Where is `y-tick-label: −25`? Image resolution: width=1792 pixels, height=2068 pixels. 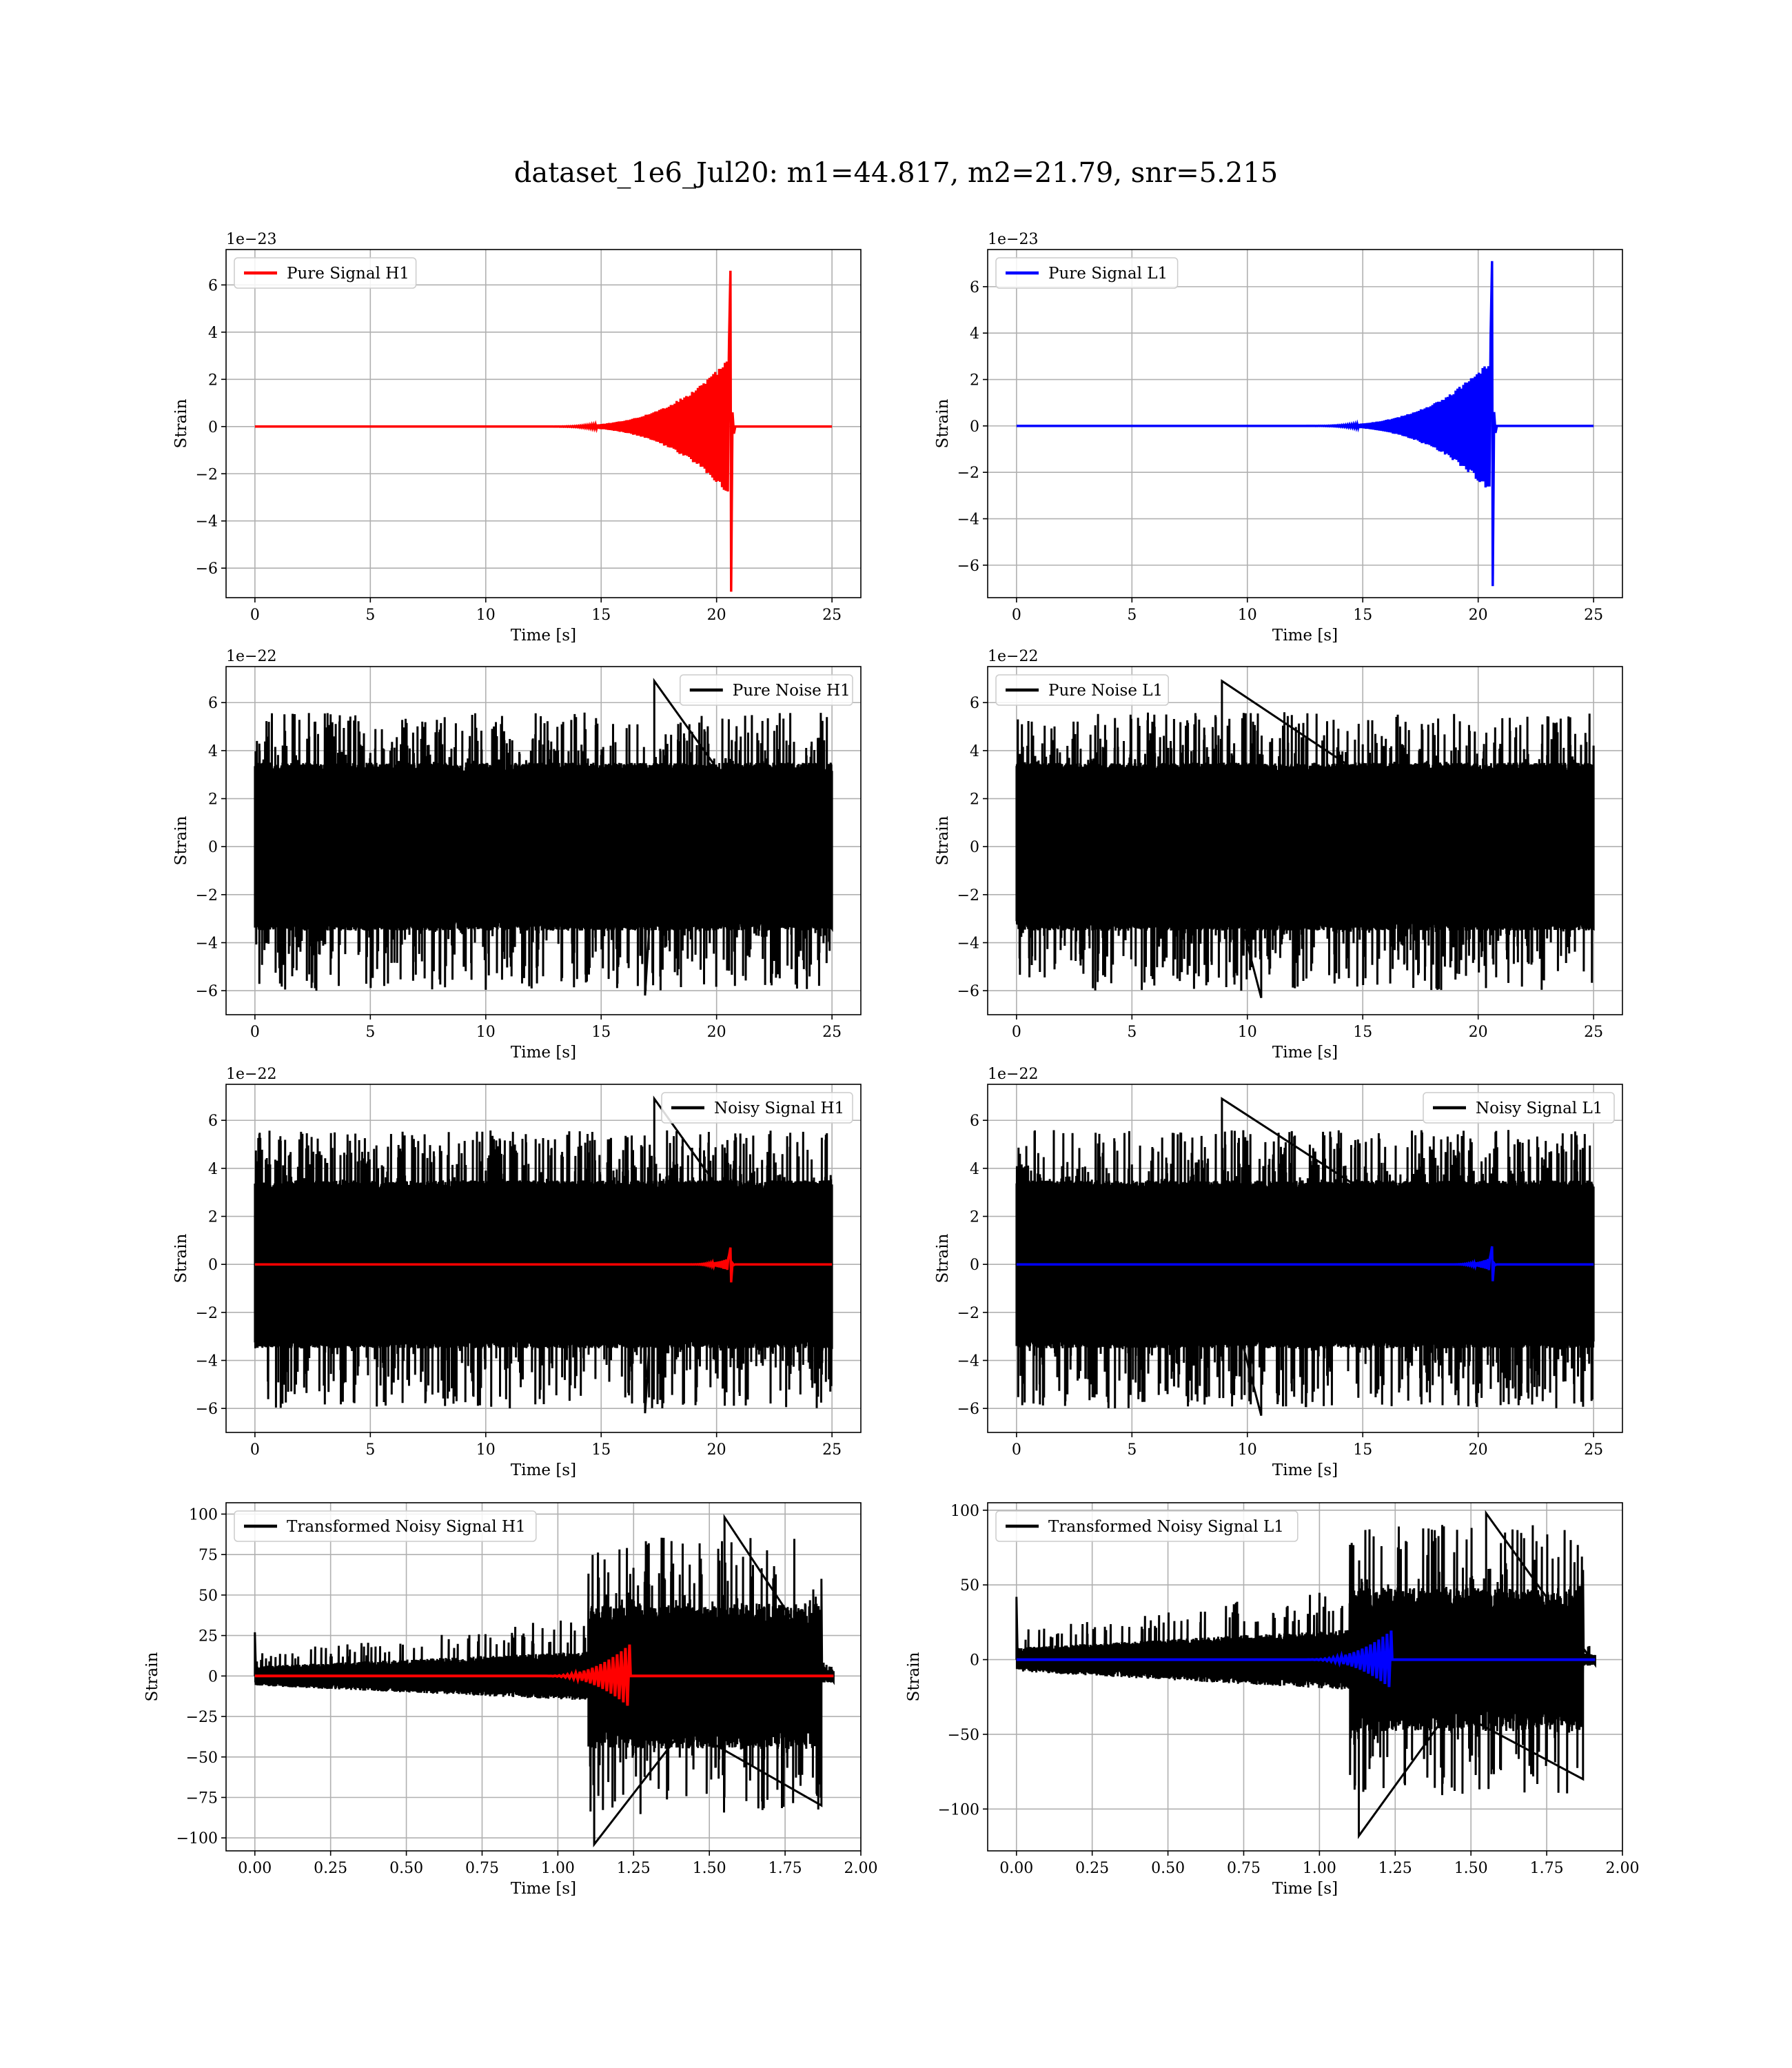
y-tick-label: −25 is located at coordinates (202, 1717).